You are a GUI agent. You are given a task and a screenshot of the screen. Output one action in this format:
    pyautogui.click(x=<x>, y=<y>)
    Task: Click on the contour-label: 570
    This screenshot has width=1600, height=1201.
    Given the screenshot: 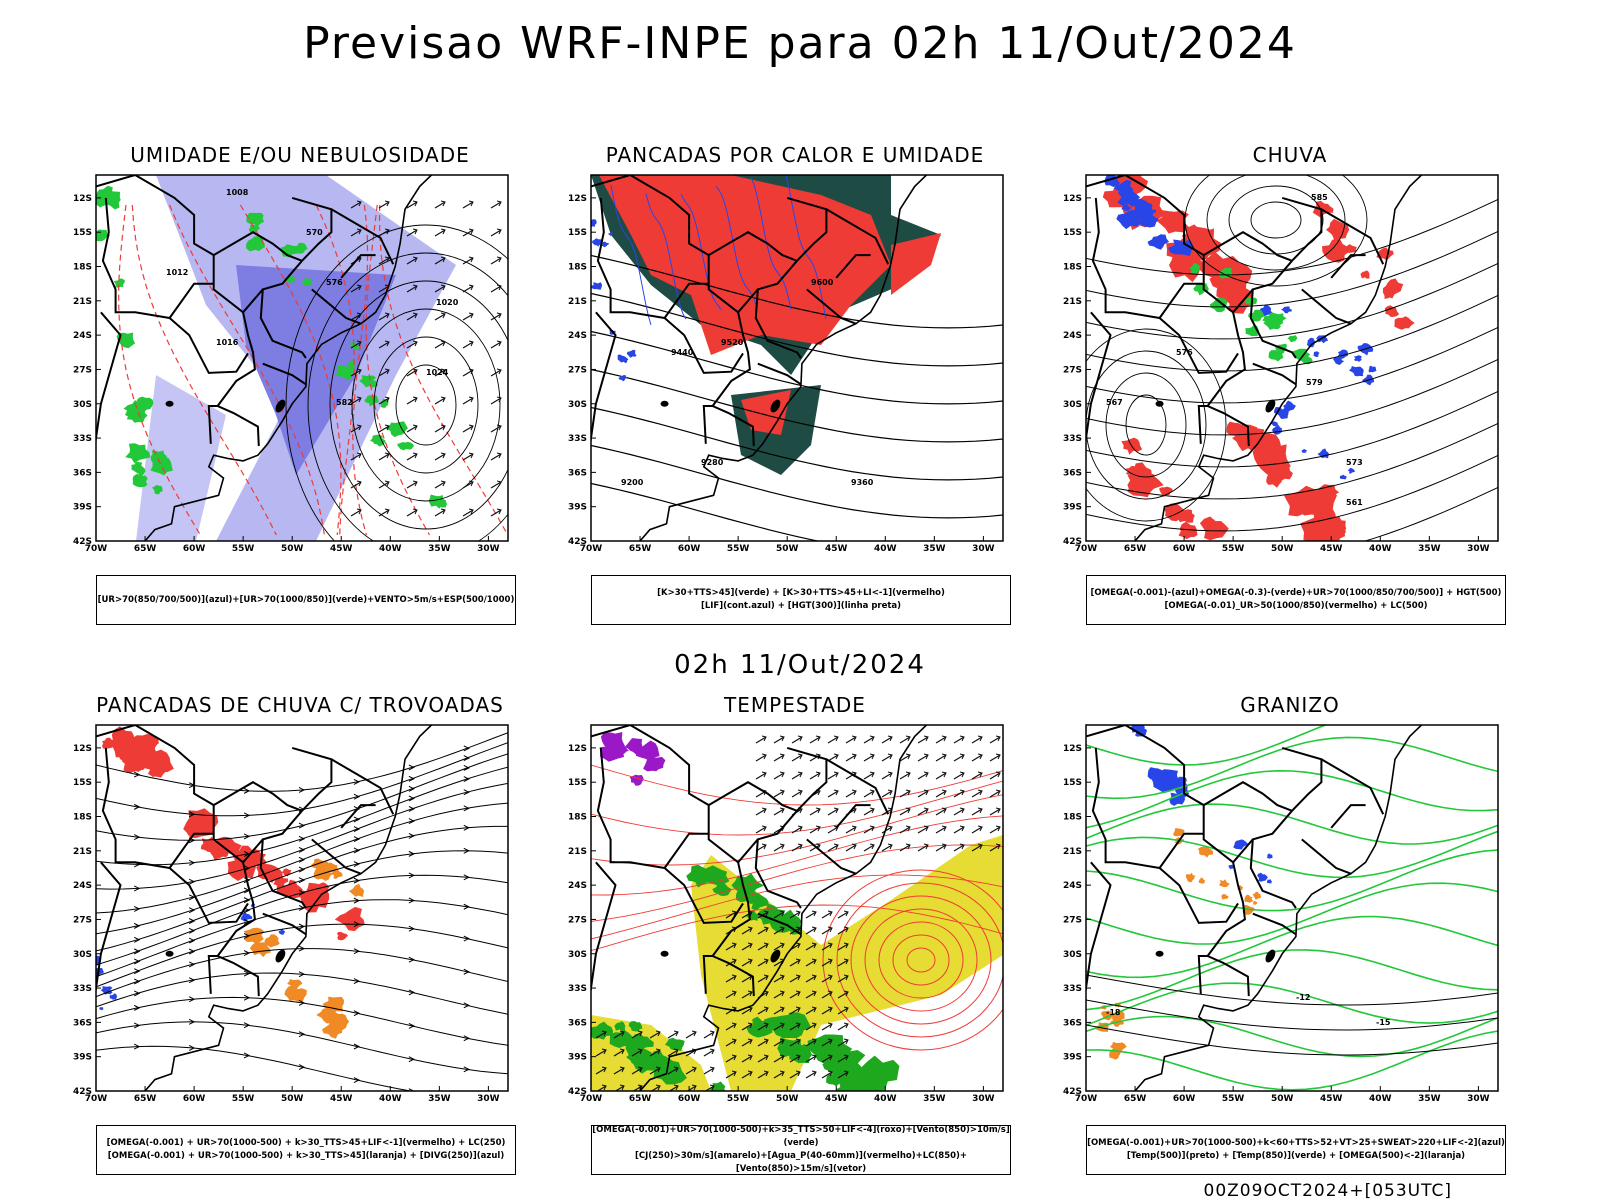 What is the action you would take?
    pyautogui.click(x=314, y=232)
    